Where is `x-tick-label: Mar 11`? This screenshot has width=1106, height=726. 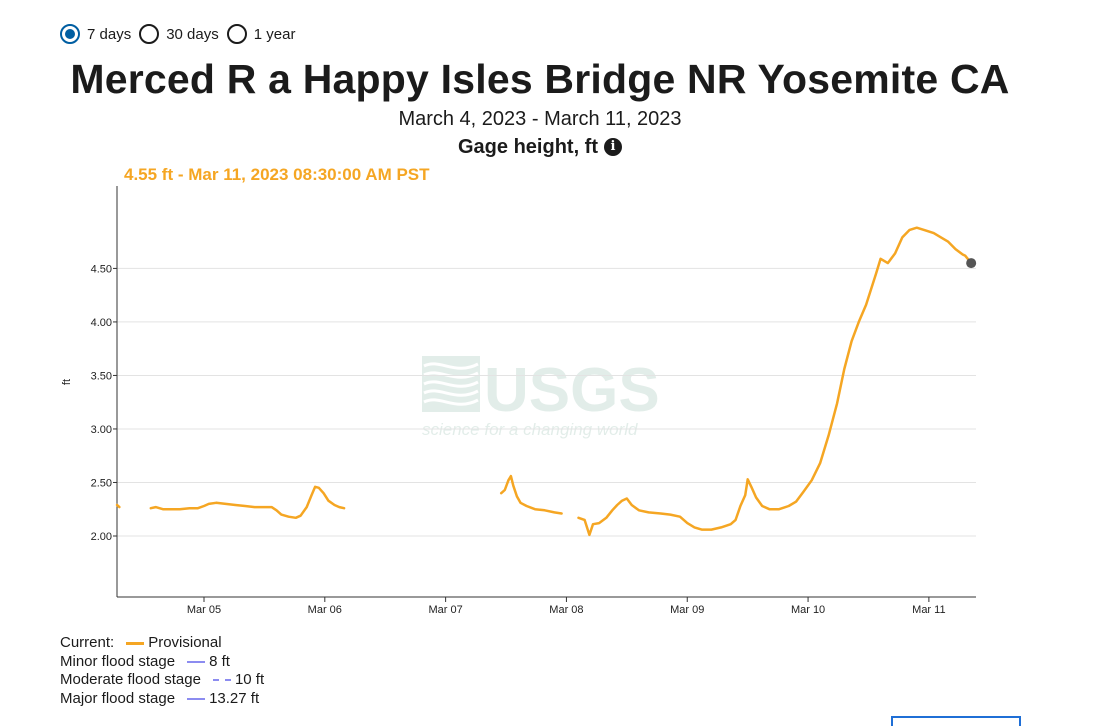 x-tick-label: Mar 11 is located at coordinates (928, 610).